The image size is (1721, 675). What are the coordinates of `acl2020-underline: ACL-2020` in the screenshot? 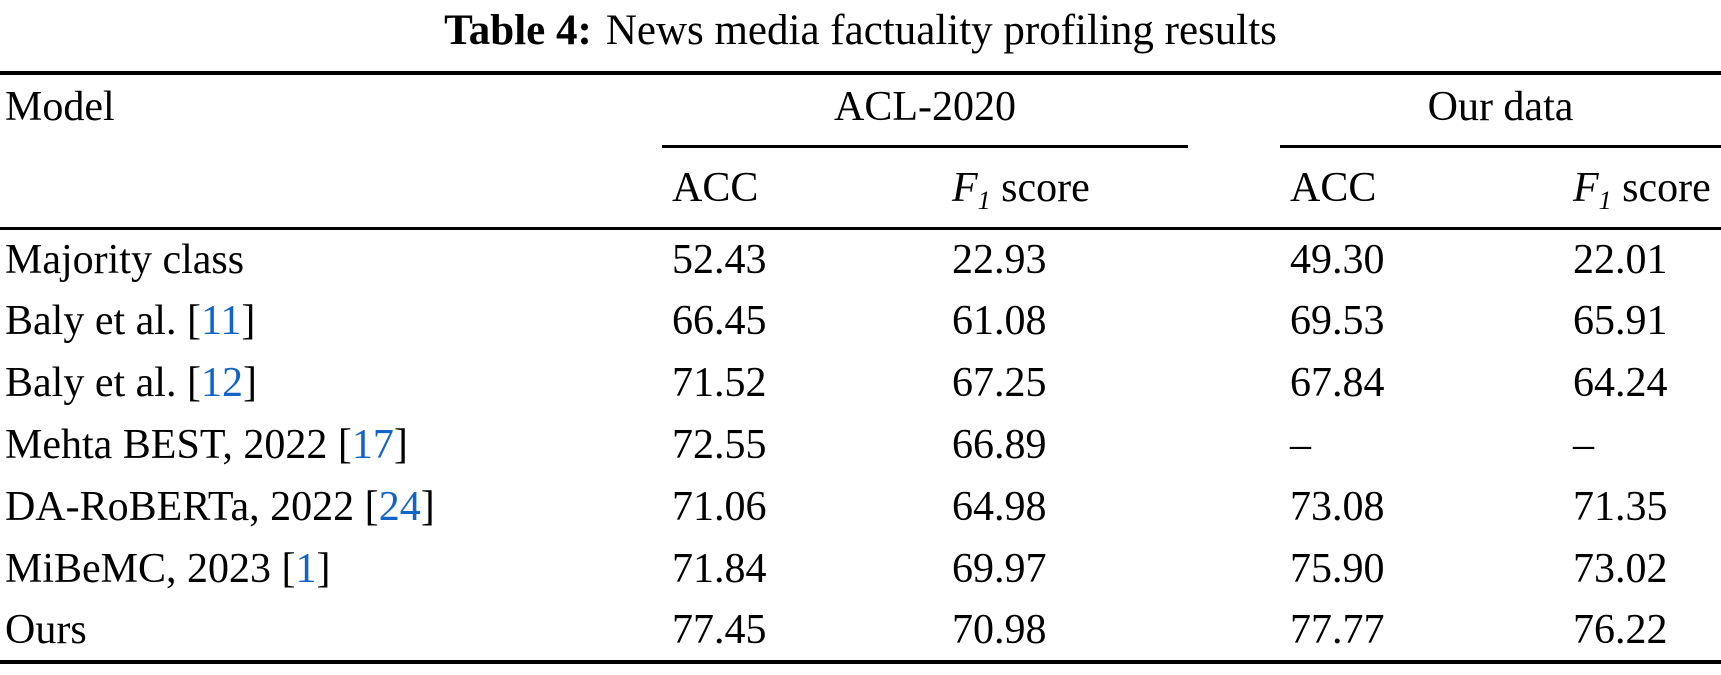 It's located at (925, 111).